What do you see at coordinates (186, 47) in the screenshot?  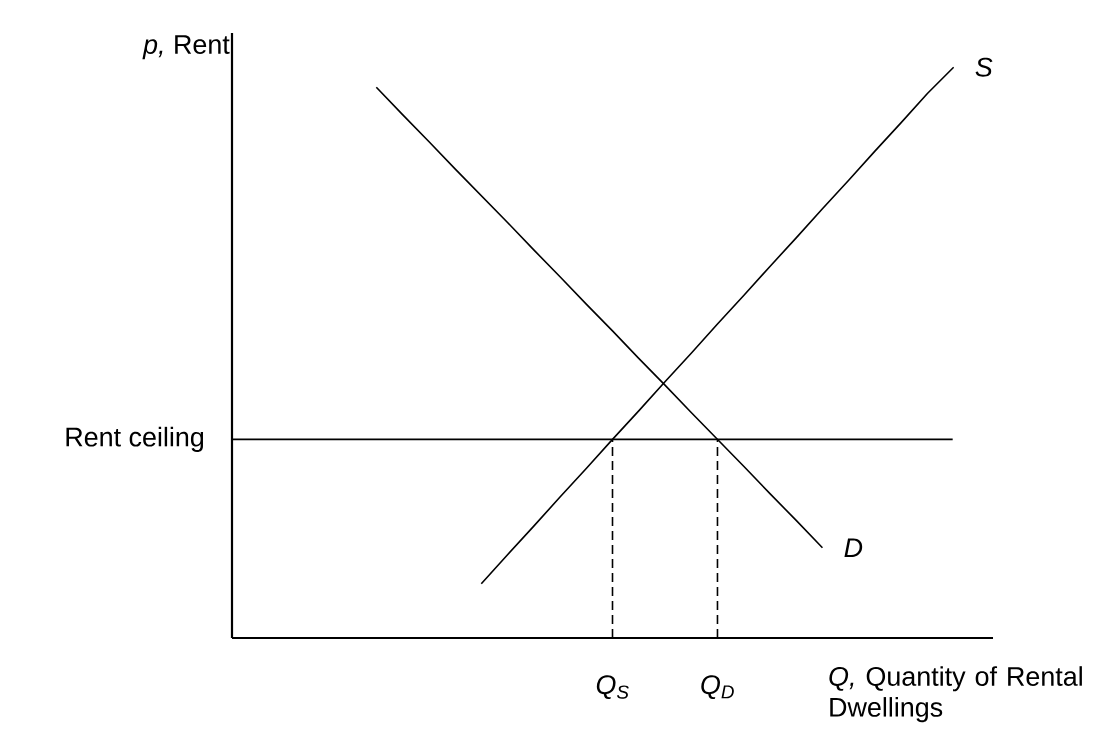 I see `y-axis-title: p, Rent` at bounding box center [186, 47].